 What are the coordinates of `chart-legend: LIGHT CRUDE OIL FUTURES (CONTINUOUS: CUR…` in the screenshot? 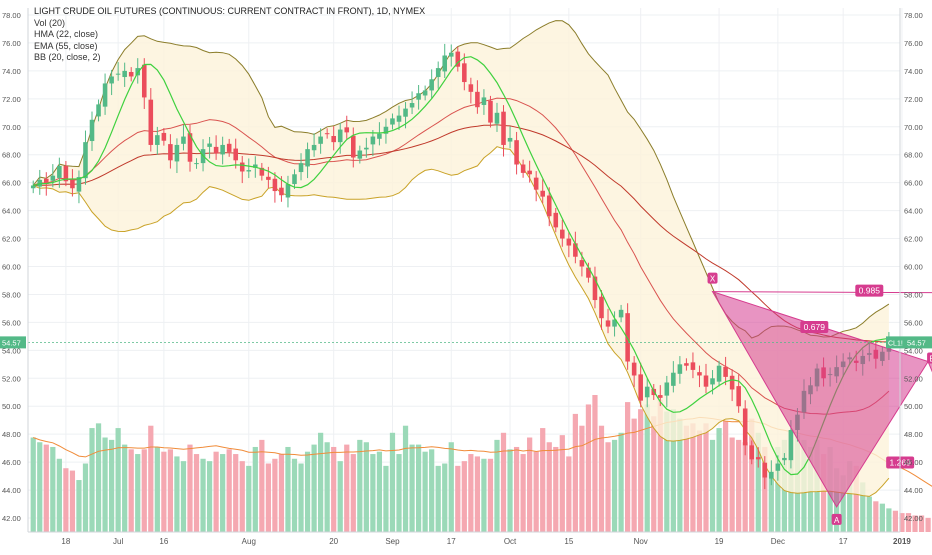 It's located at (229, 35).